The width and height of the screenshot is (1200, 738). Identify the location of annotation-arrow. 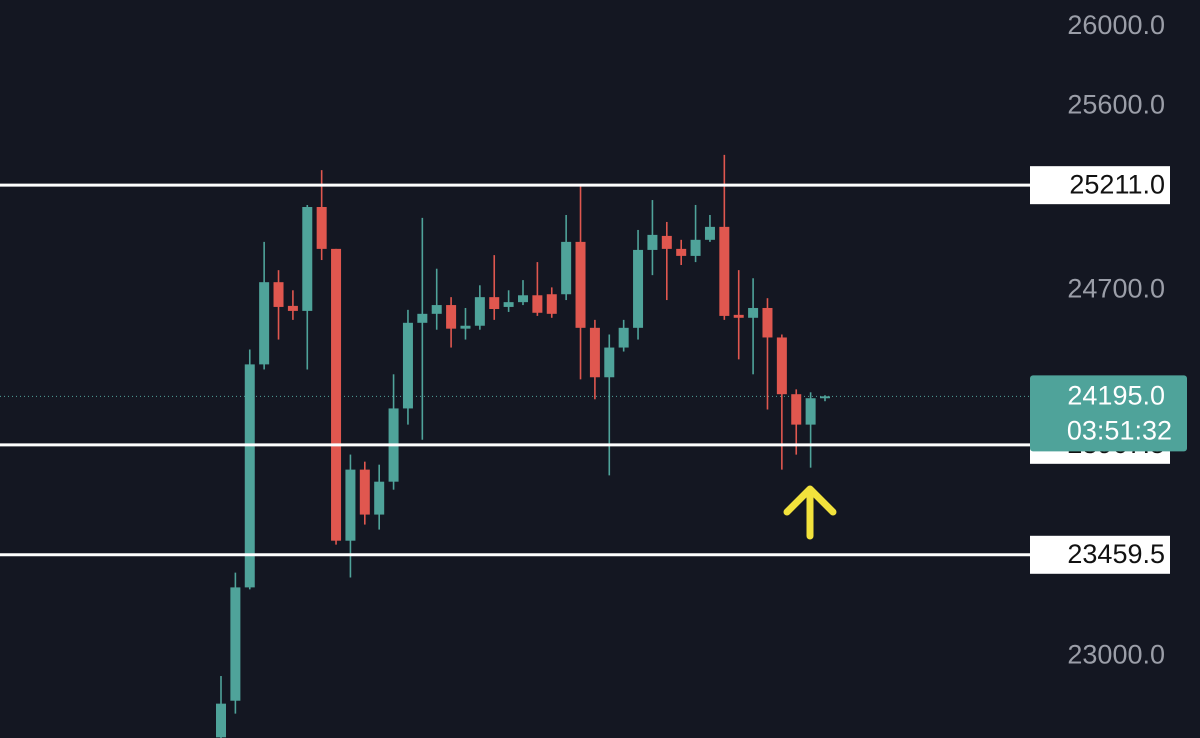
(810, 512).